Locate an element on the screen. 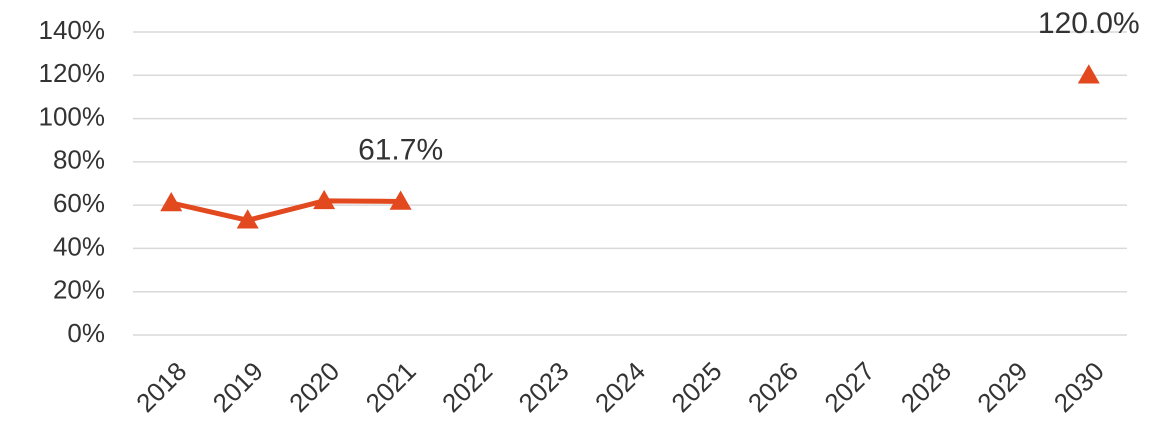 This screenshot has width=1168, height=437. y-tick-label: 140% is located at coordinates (72, 30).